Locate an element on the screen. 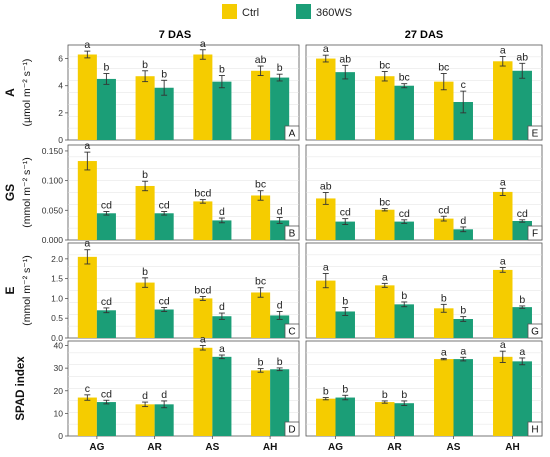 Image resolution: width=550 pixels, height=457 pixels. panel-H: b b b b a a a a H is located at coordinates (424, 388).